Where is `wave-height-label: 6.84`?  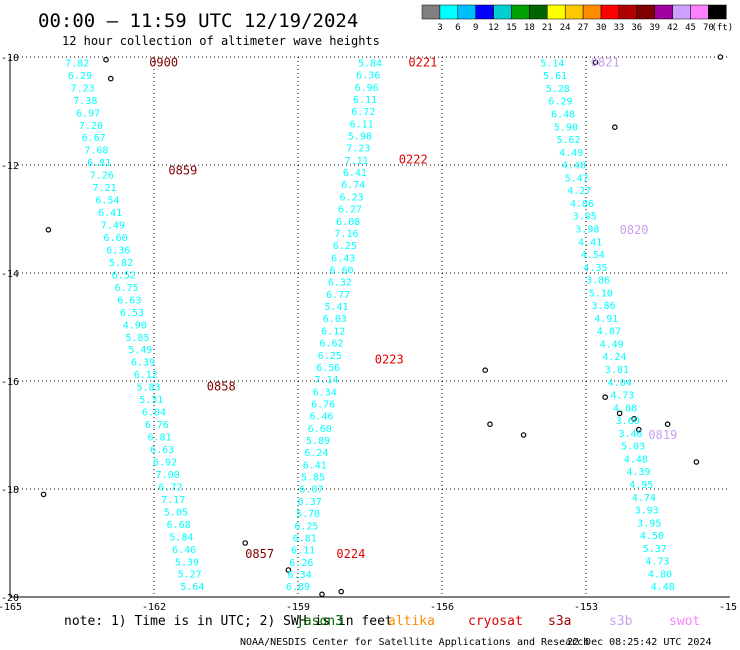 wave-height-label: 6.84 is located at coordinates (154, 413).